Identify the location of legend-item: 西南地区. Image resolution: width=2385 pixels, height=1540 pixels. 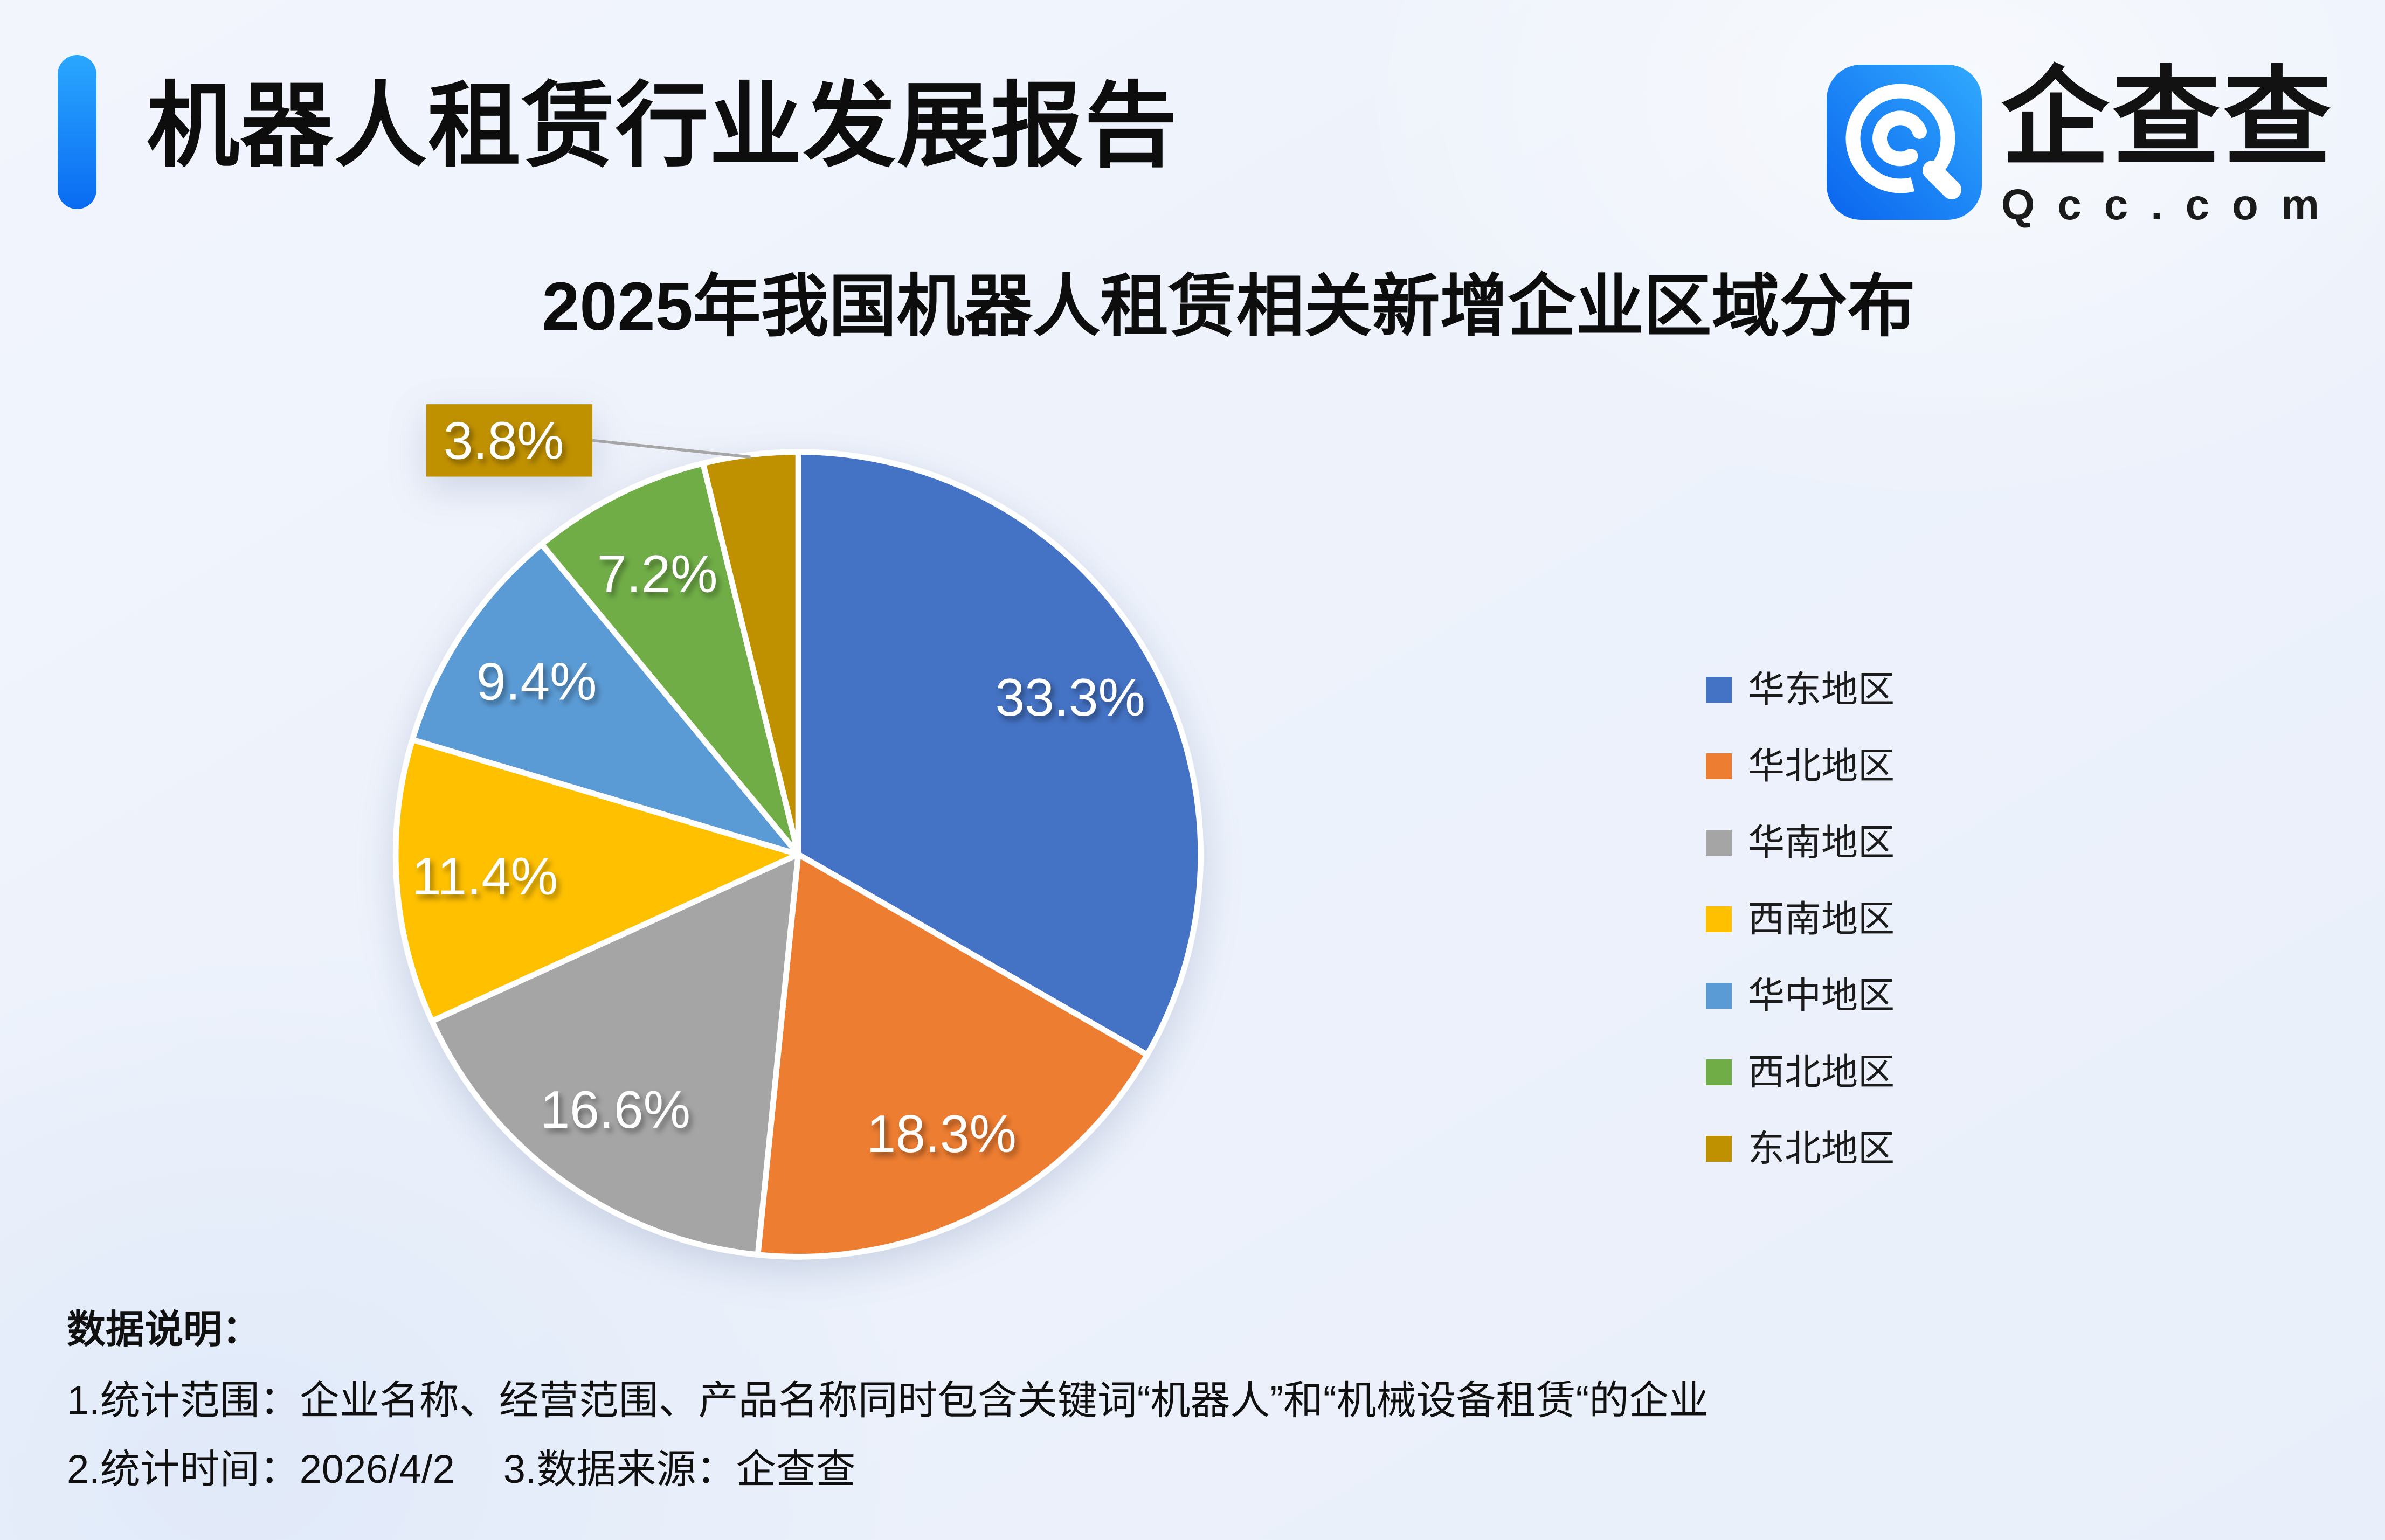
(1801, 919).